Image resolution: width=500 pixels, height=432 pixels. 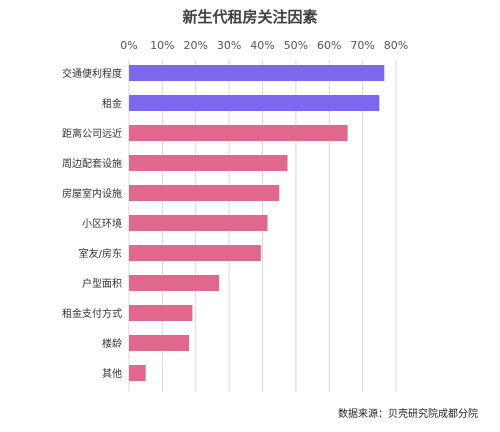 I want to click on category-label: 交通便利程度, so click(x=92, y=73).